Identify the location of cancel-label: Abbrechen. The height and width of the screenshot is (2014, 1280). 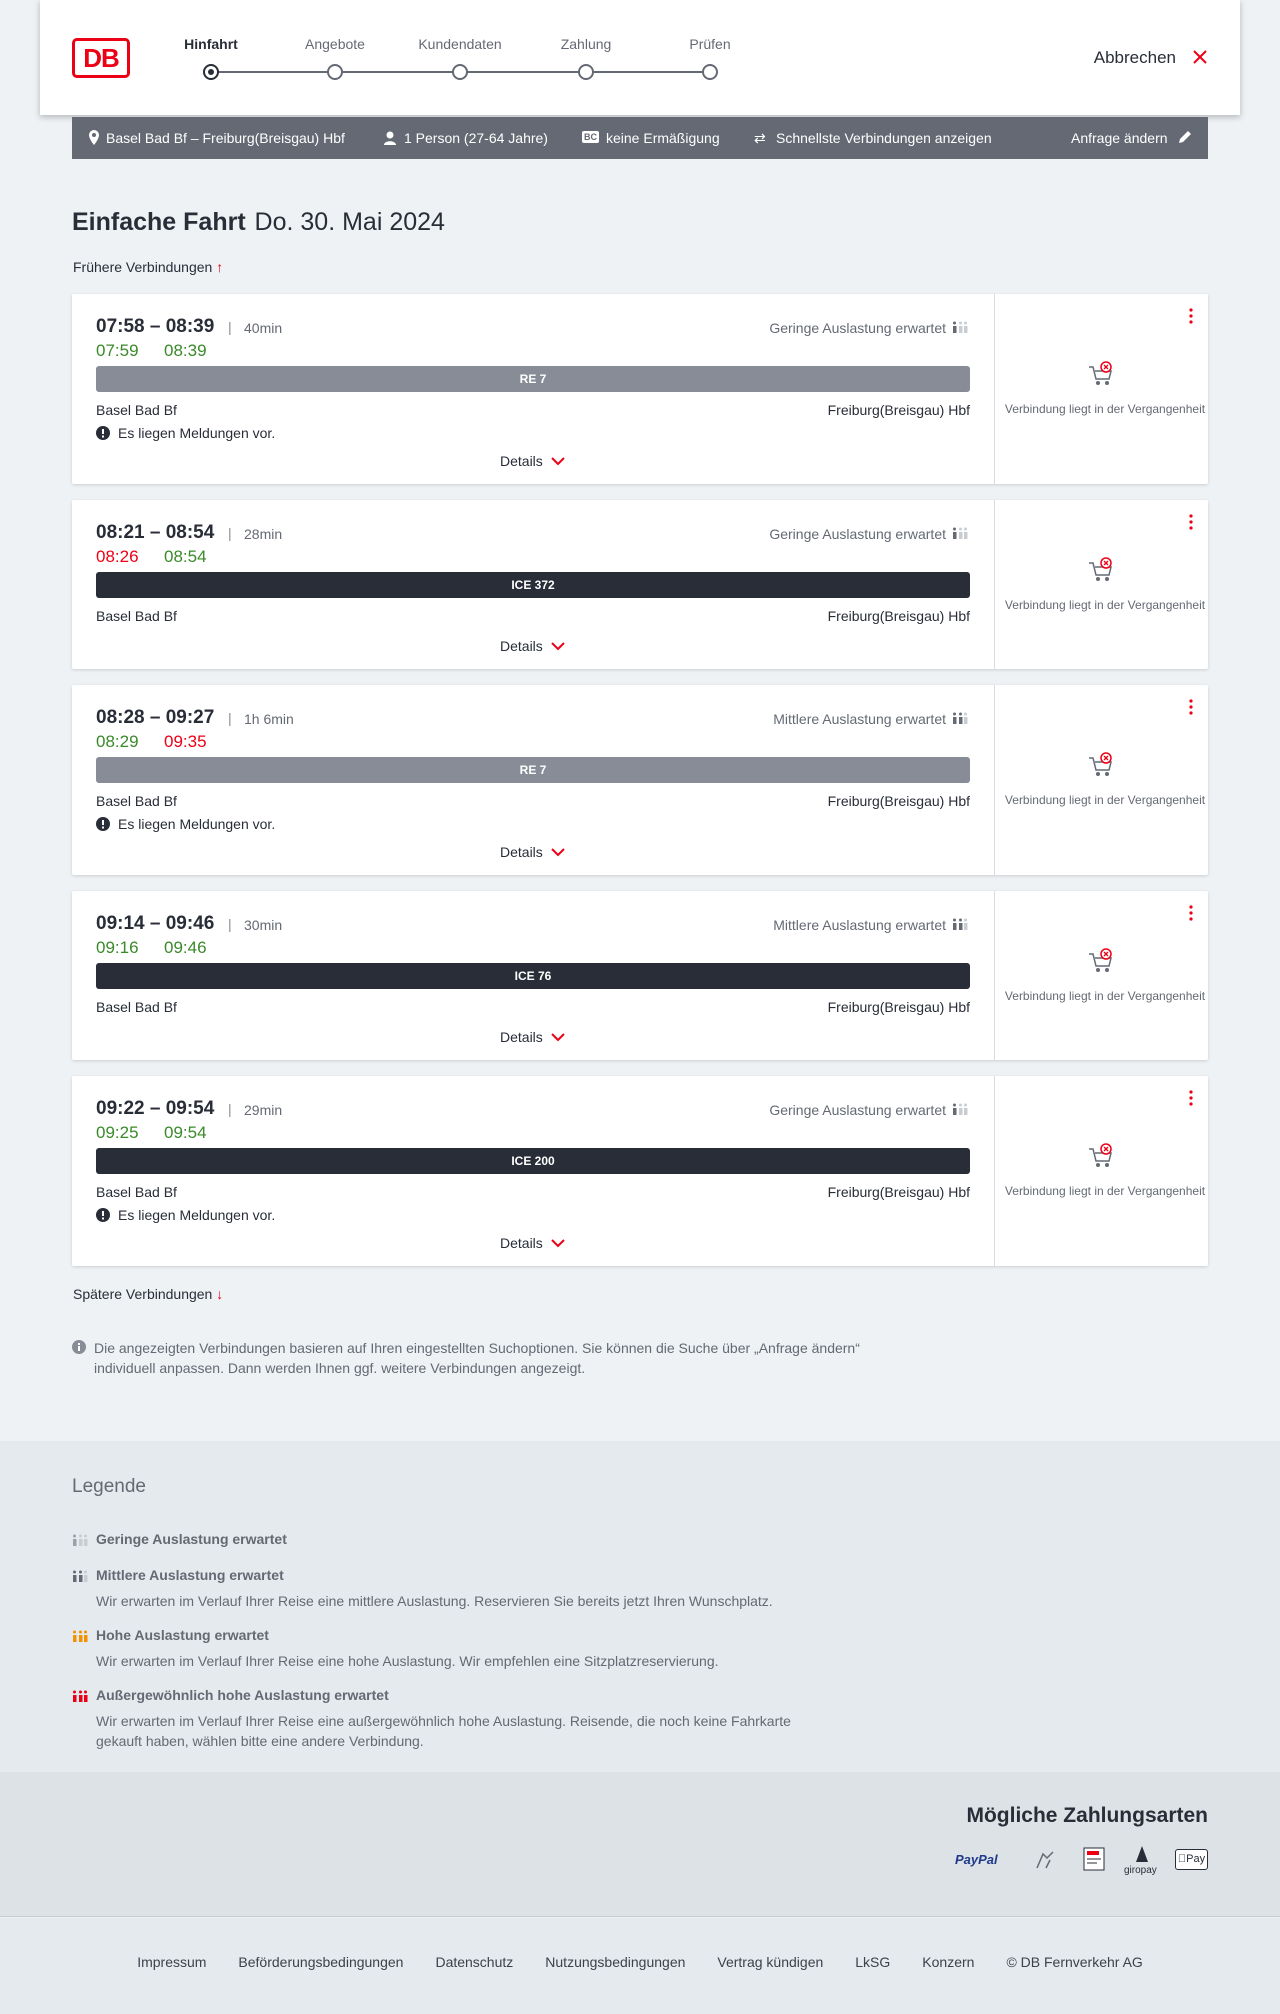
(1134, 57).